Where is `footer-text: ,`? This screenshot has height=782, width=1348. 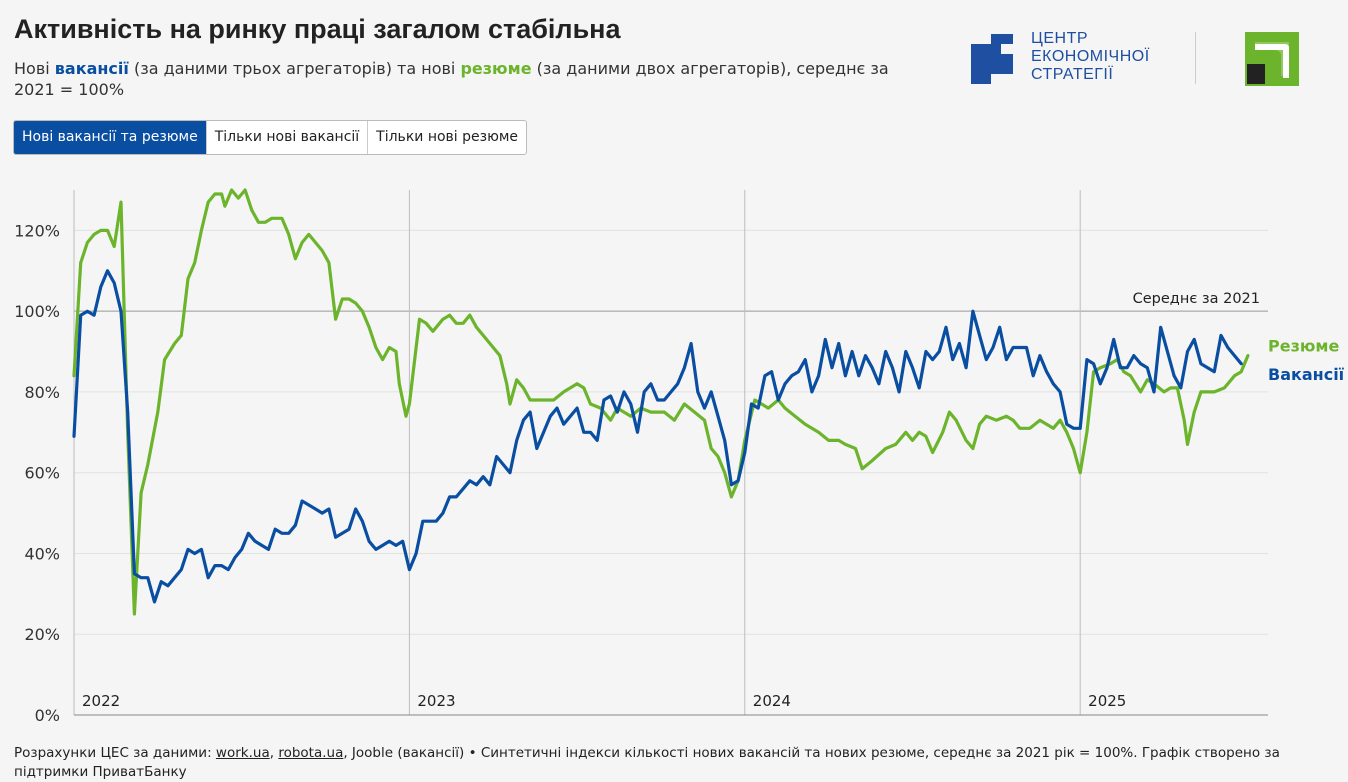 footer-text: , is located at coordinates (274, 753).